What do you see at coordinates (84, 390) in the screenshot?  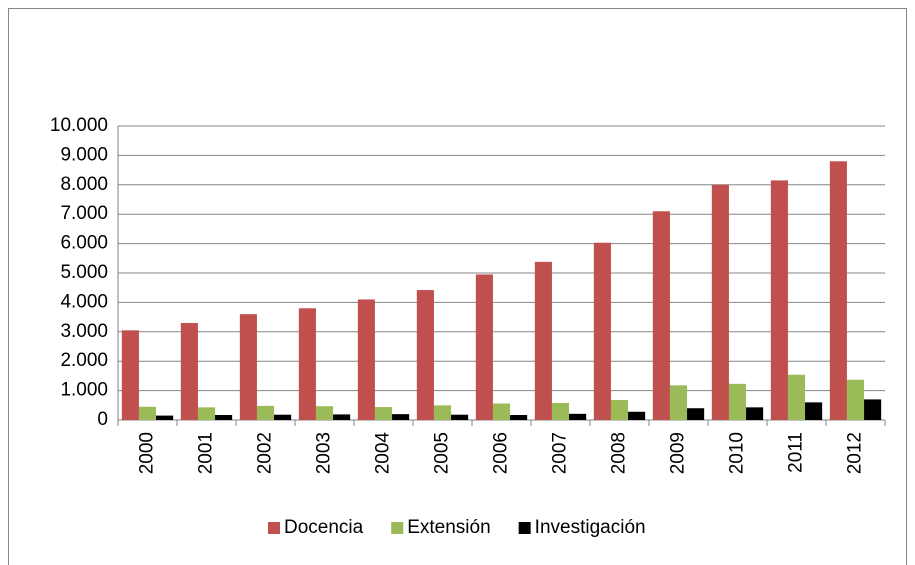 I see `y-tick-label: 1.000` at bounding box center [84, 390].